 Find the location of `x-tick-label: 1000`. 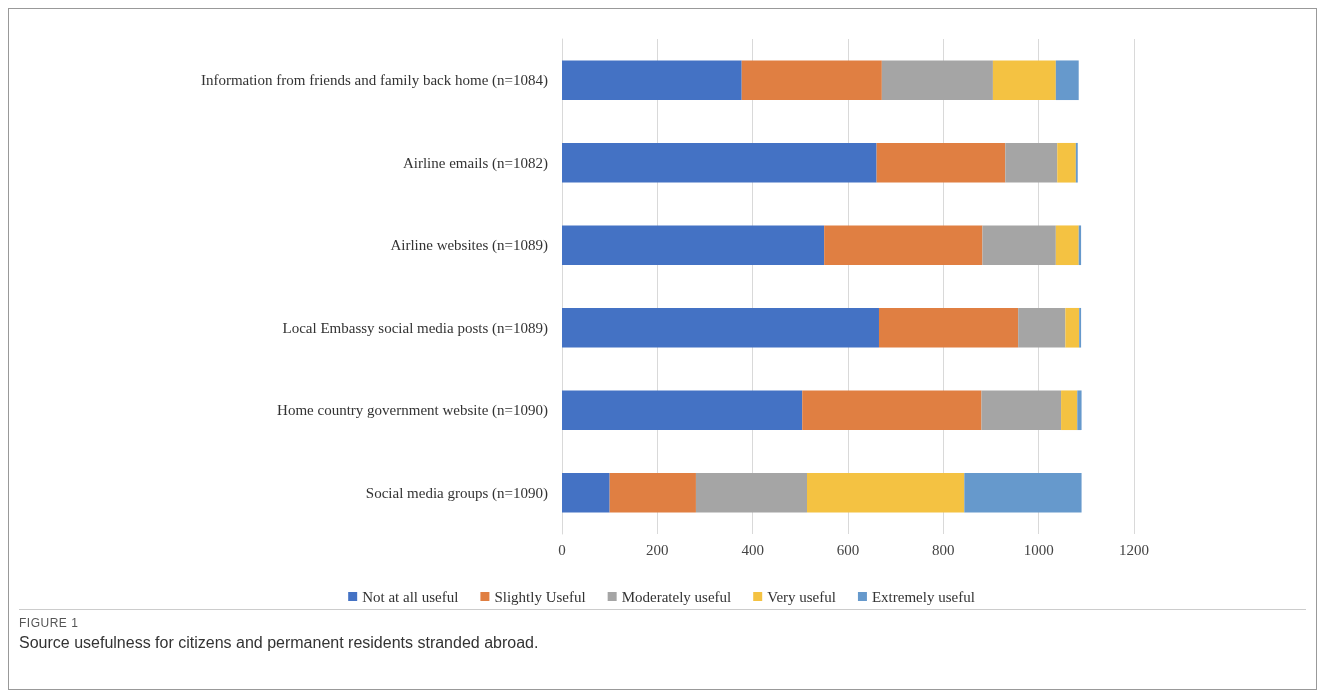

x-tick-label: 1000 is located at coordinates (1038, 549).